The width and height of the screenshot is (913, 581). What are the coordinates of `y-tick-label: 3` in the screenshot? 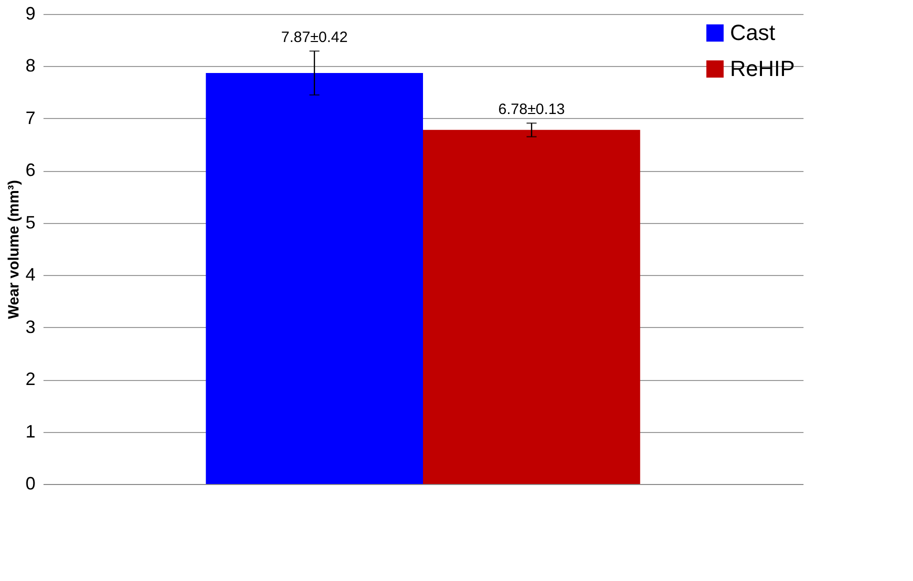 It's located at (30, 326).